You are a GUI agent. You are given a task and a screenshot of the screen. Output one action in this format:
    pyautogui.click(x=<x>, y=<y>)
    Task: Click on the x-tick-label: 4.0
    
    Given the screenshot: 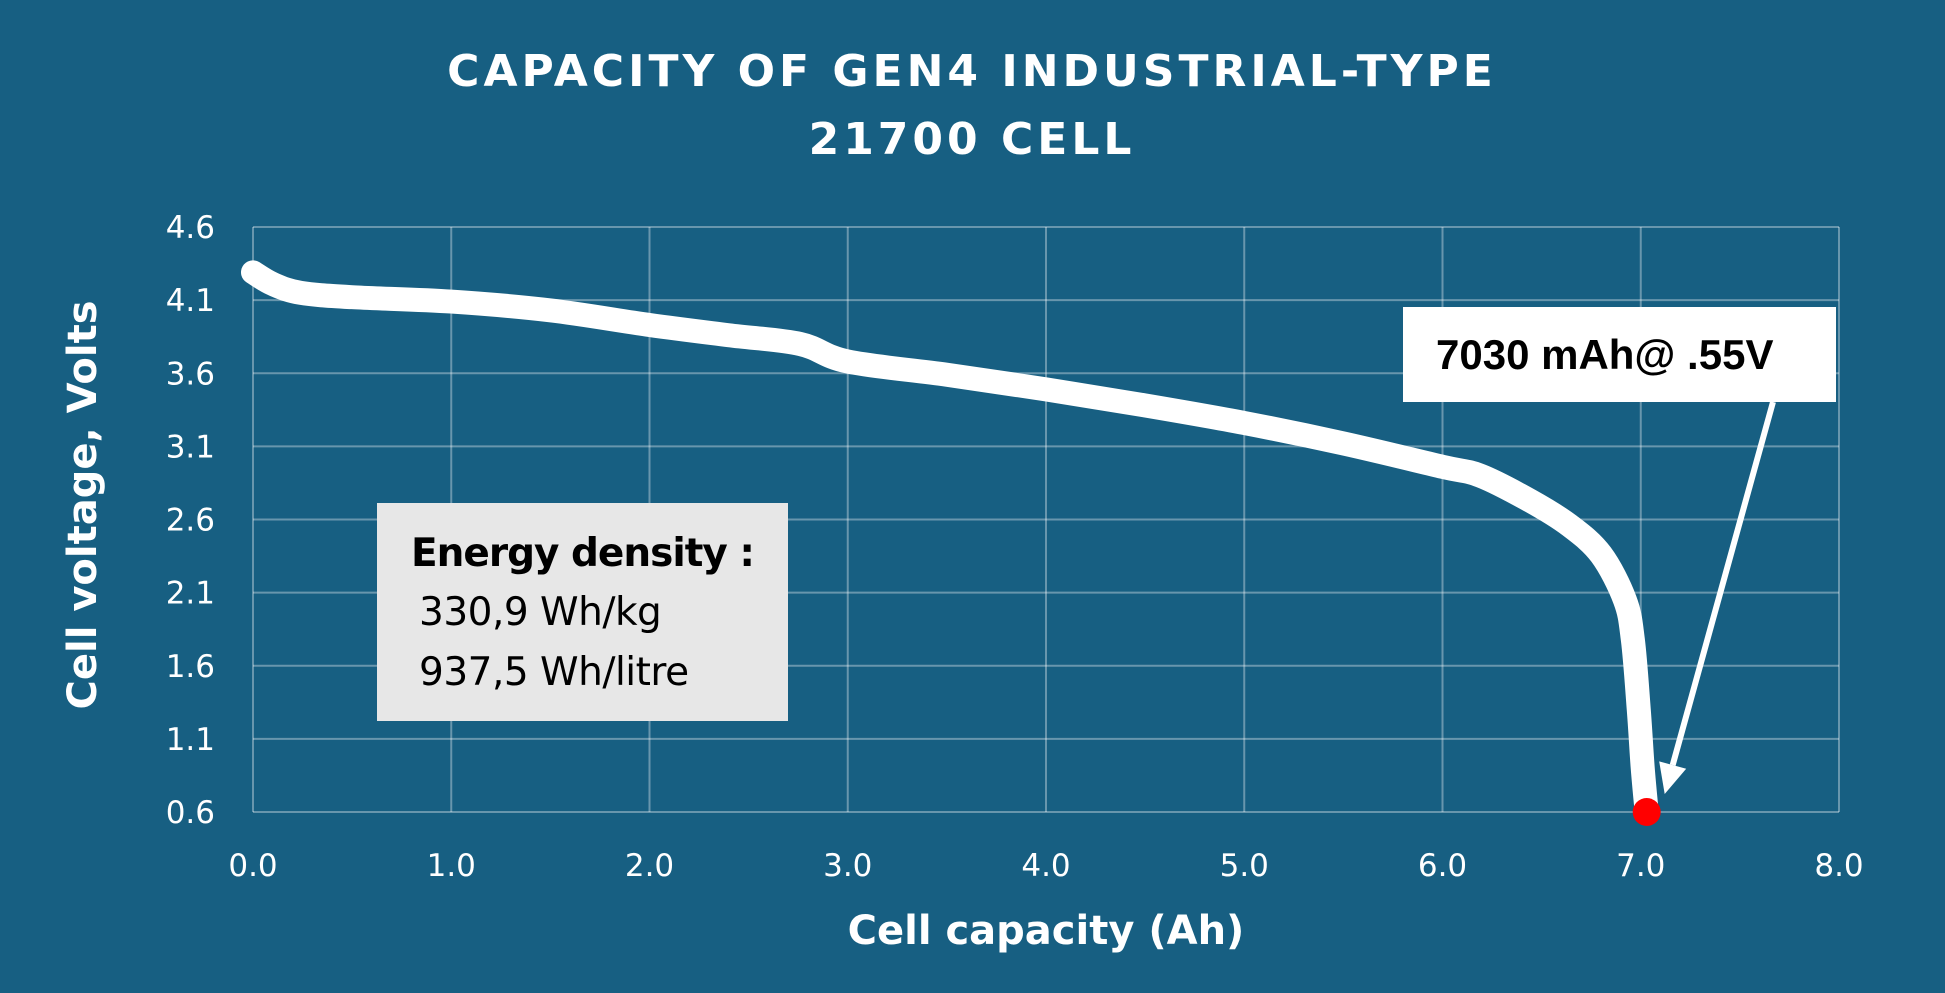 What is the action you would take?
    pyautogui.click(x=1045, y=866)
    